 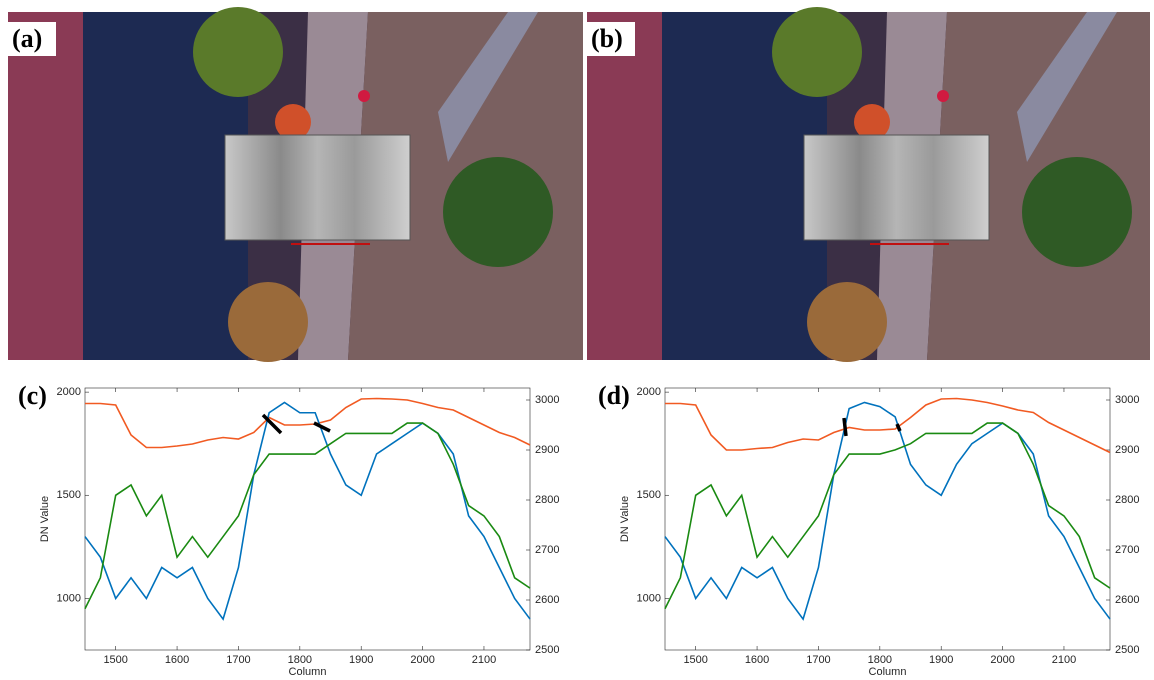 What do you see at coordinates (32, 395) in the screenshot?
I see `panel-label: (c)` at bounding box center [32, 395].